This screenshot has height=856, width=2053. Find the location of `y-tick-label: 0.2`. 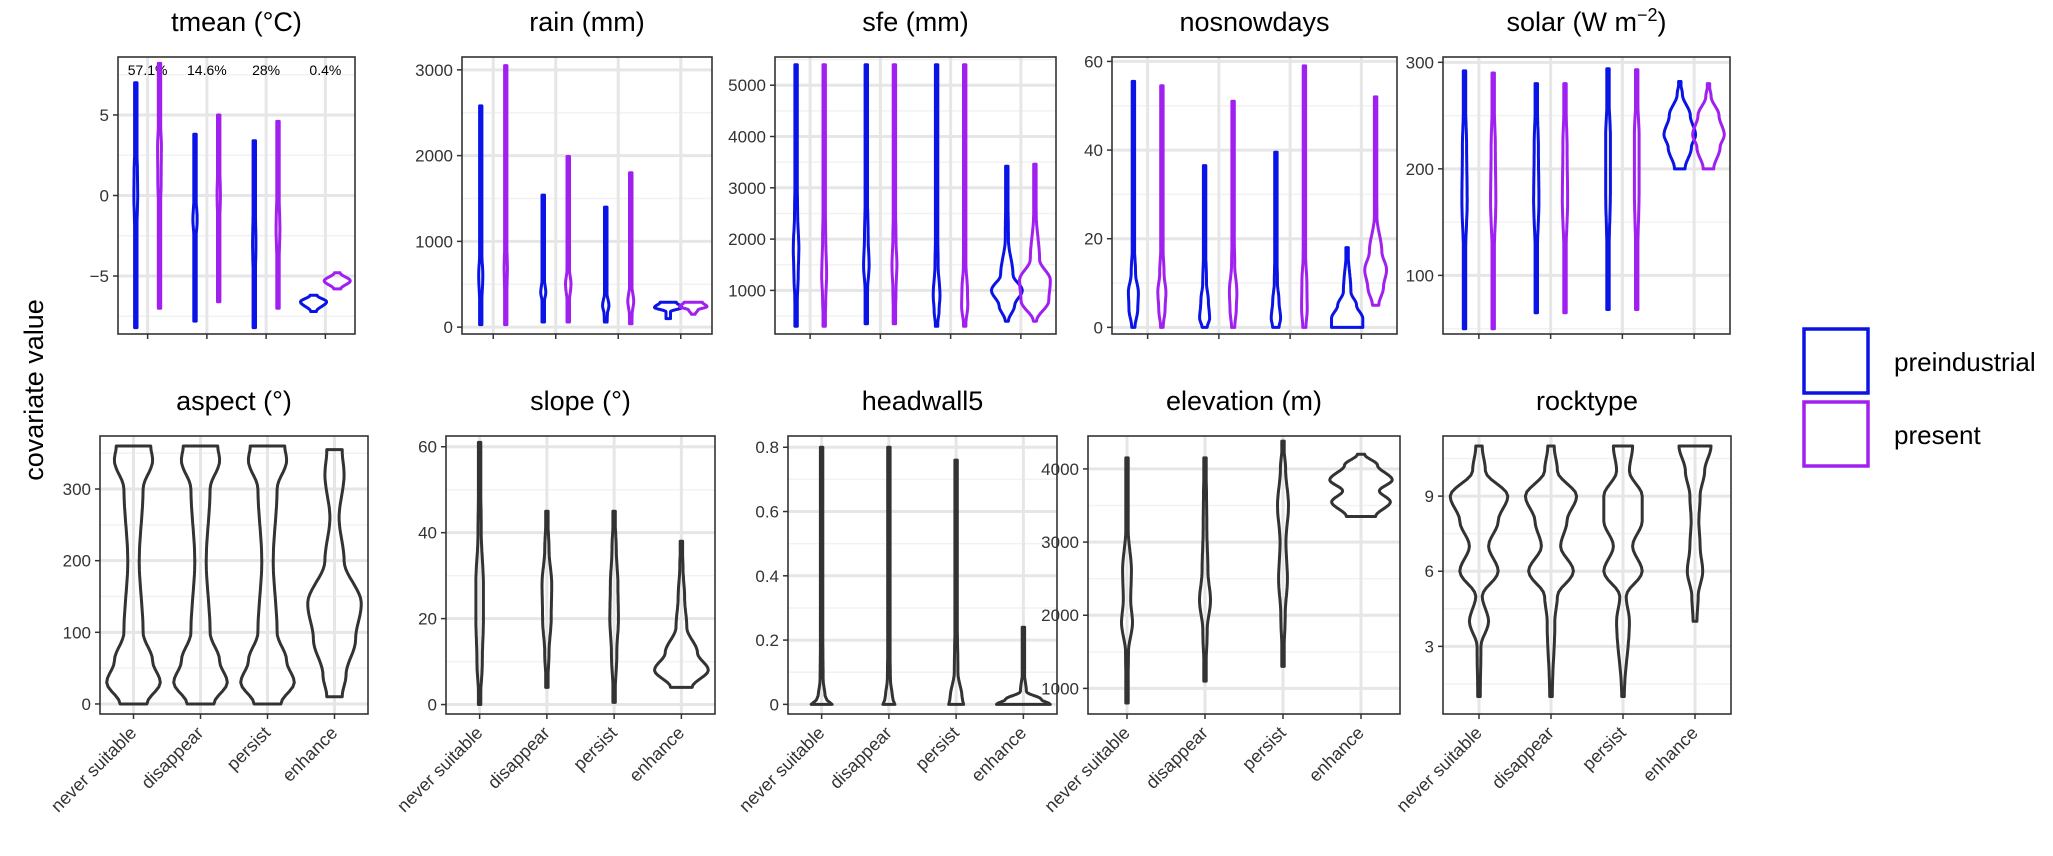

y-tick-label: 0.2 is located at coordinates (767, 640).